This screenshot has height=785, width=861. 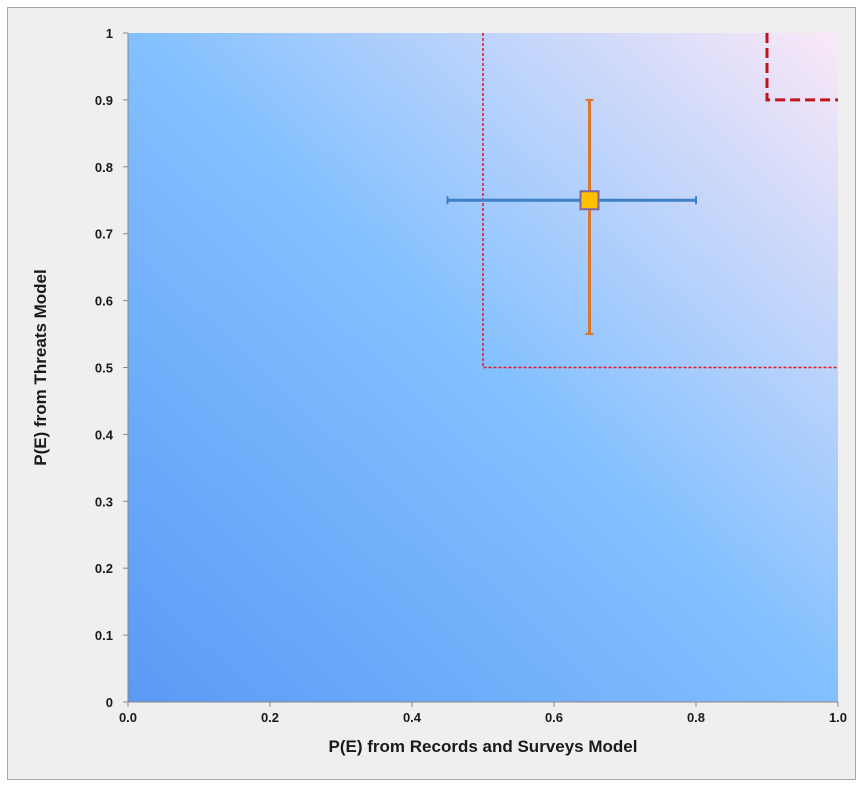 I want to click on y-tick-label: 0.3, so click(x=104, y=501).